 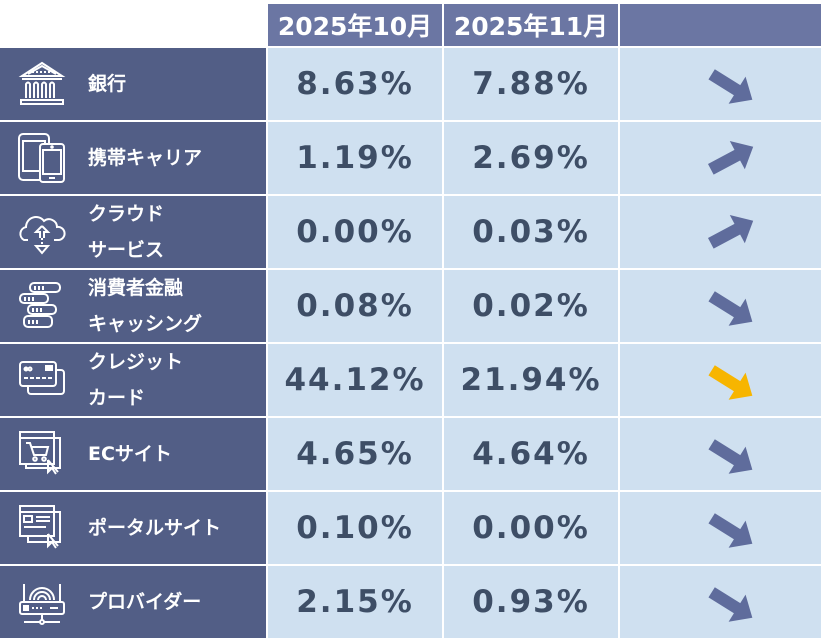 I want to click on row-label: クレジット カード, so click(x=133, y=380).